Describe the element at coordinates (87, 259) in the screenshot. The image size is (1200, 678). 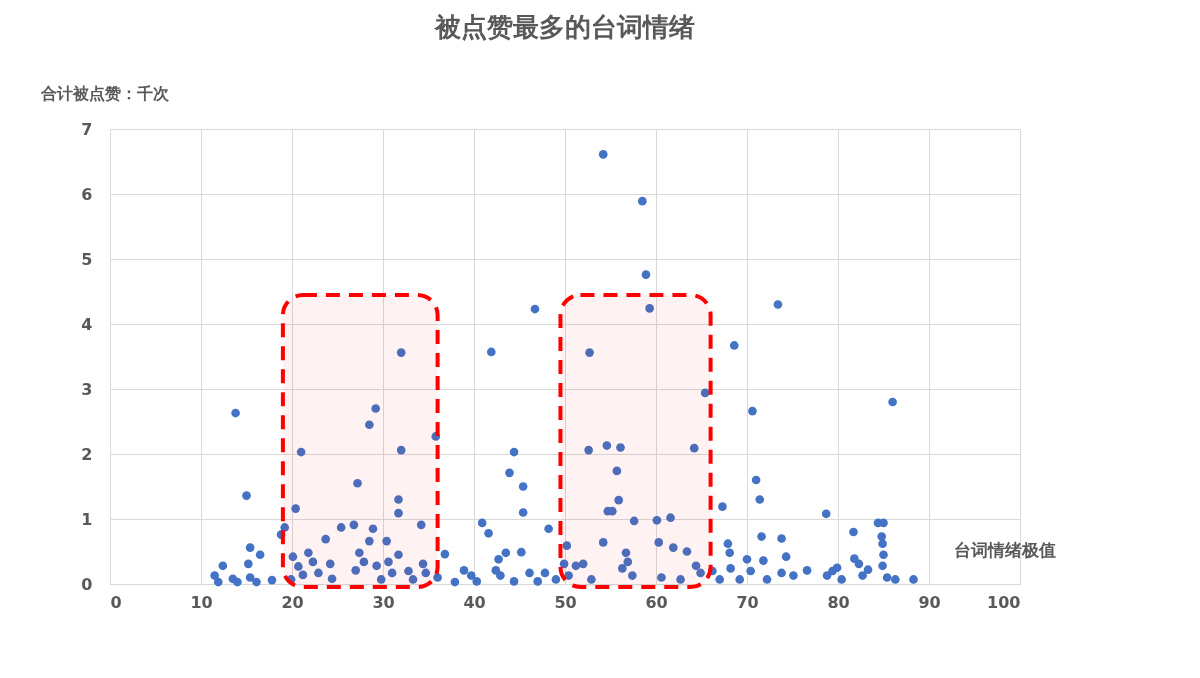
I see `y-tick-label: 5` at that location.